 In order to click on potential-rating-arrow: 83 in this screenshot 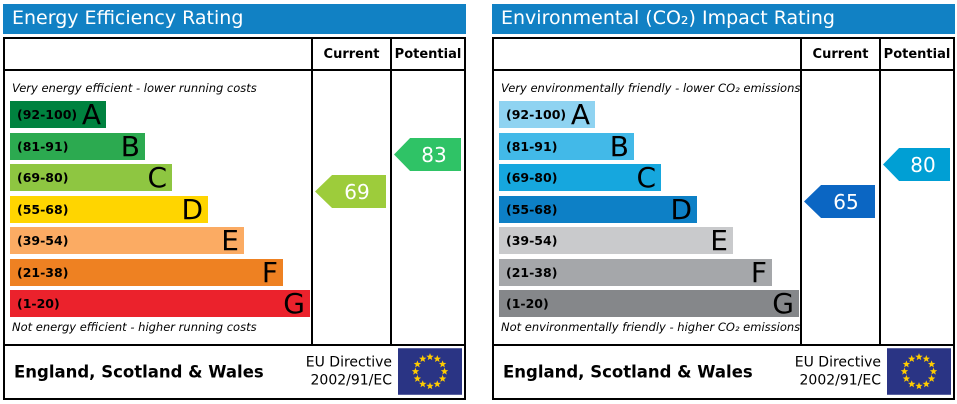, I will do `click(427, 154)`.